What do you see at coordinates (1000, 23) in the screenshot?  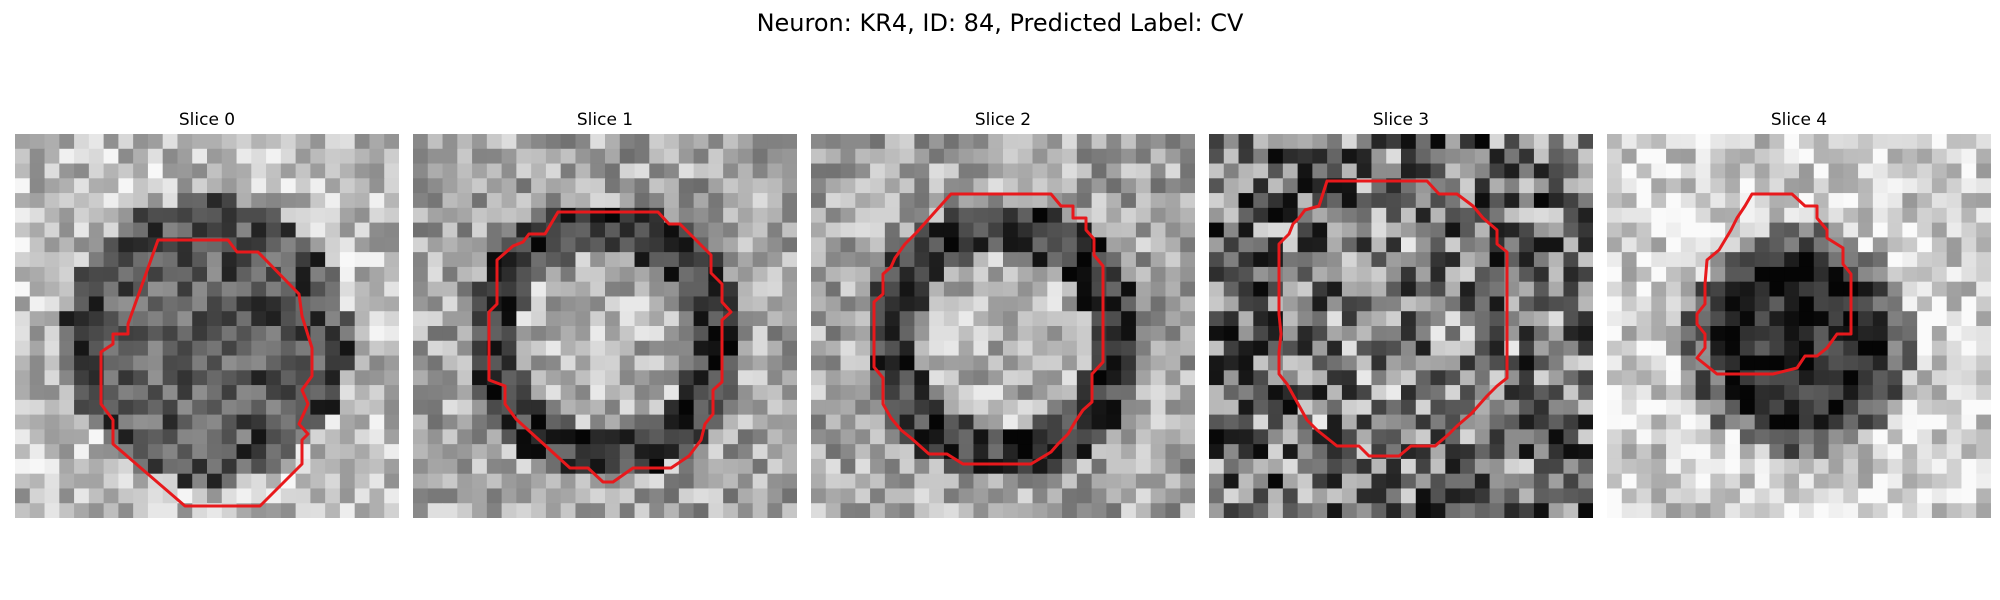 I see `figure-title: Neuron: KR4, ID: 84, Predicted Label: CV` at bounding box center [1000, 23].